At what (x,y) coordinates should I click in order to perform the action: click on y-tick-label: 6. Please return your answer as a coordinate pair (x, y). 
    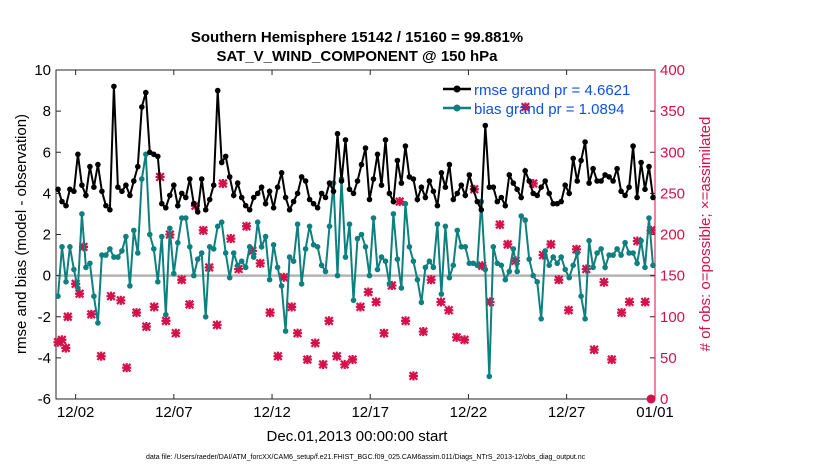
    Looking at the image, I should click on (47, 152).